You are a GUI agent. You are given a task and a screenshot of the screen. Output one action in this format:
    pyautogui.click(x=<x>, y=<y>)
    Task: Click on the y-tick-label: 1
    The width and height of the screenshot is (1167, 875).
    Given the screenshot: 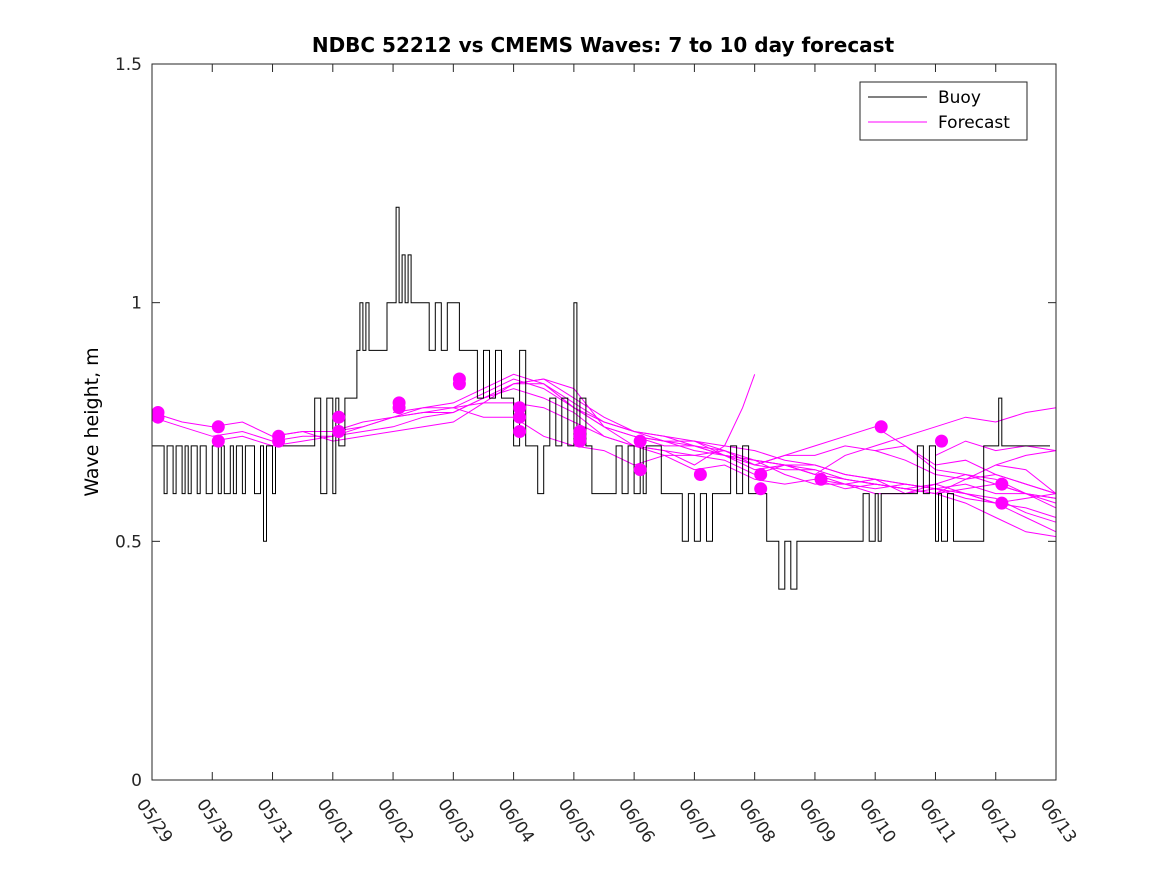 What is the action you would take?
    pyautogui.click(x=136, y=304)
    